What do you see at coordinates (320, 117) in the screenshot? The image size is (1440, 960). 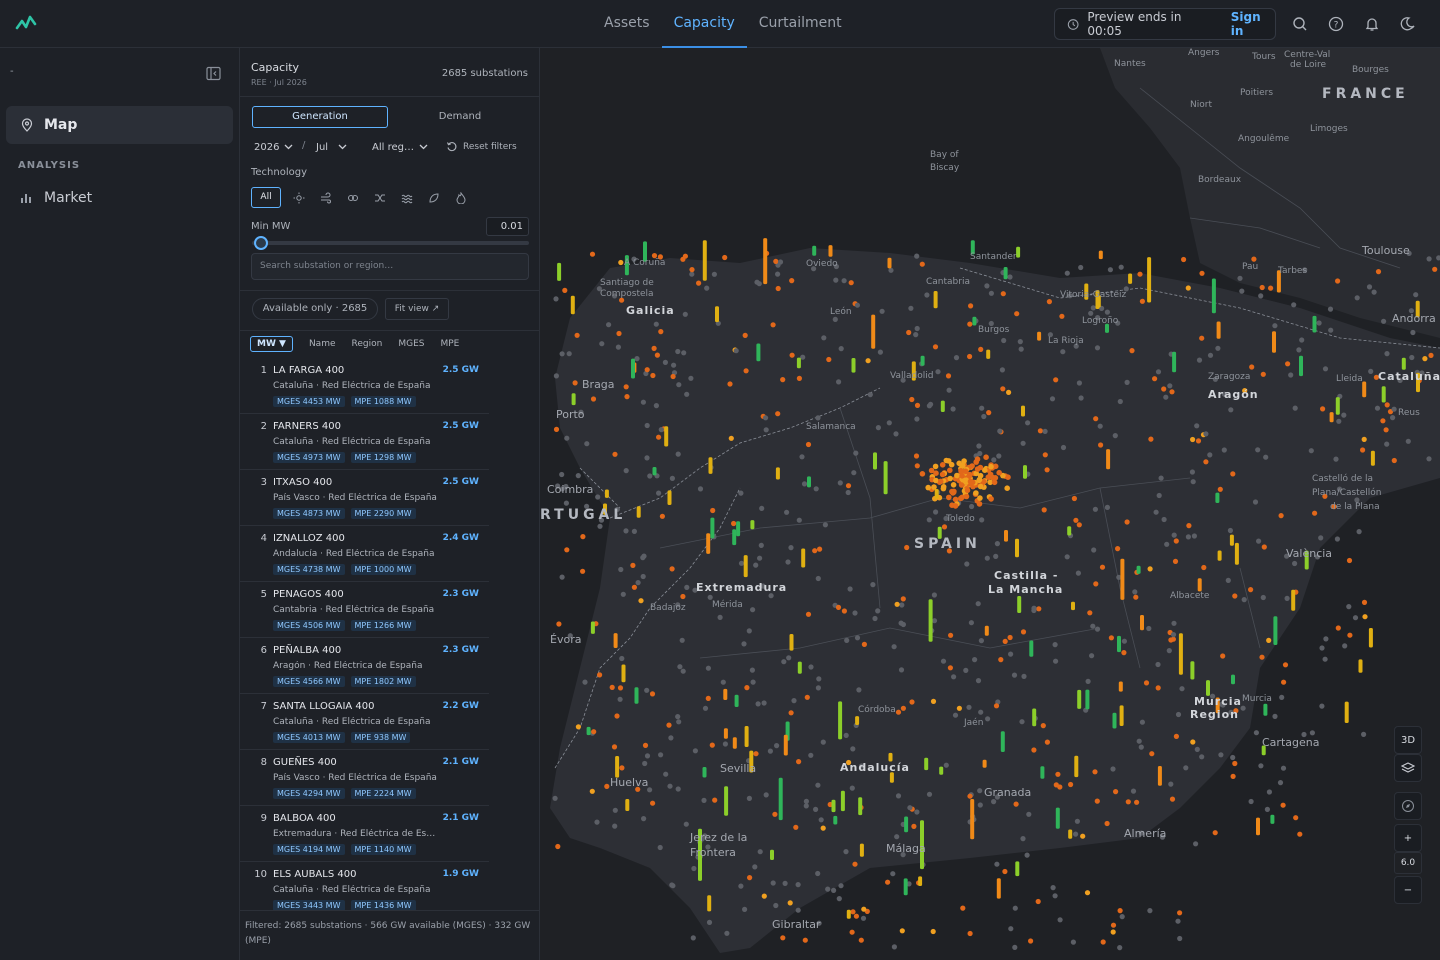 I see `generation-toggle: Generation` at bounding box center [320, 117].